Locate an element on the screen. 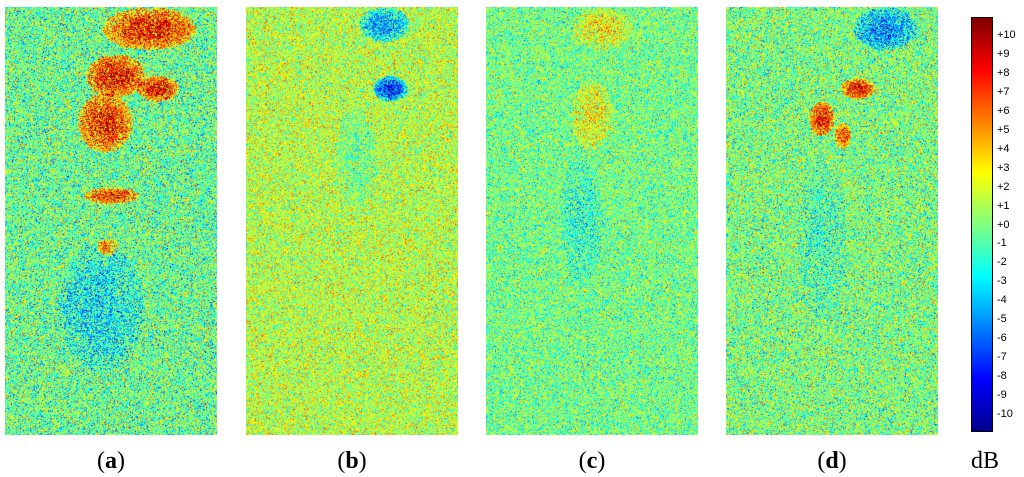  colorbar-tick-label: -8 is located at coordinates (1002, 376).